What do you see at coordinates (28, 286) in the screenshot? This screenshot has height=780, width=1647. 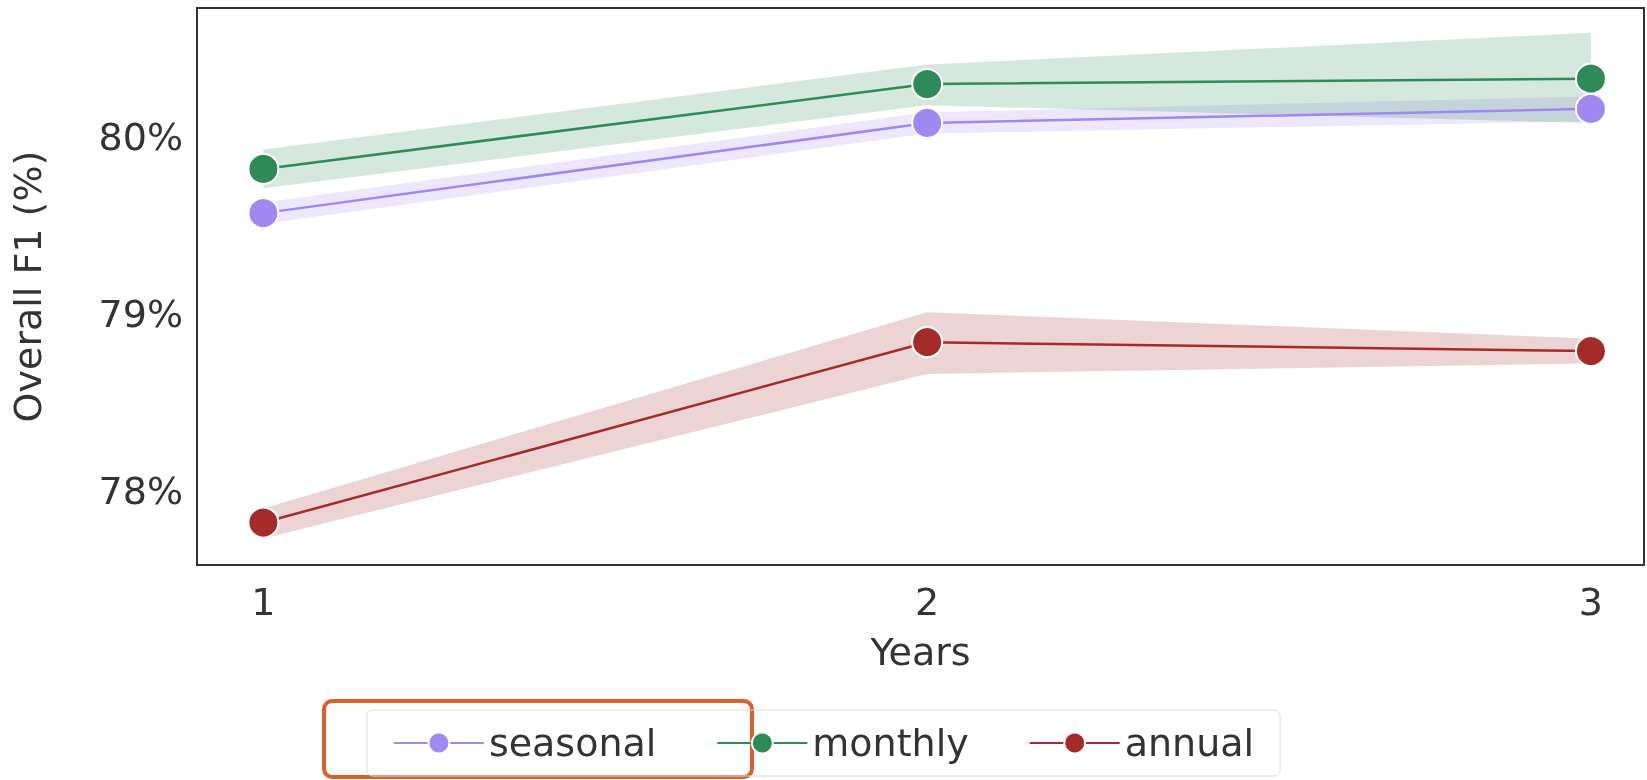 I see `y-axis-title: Overall F1 (%)` at bounding box center [28, 286].